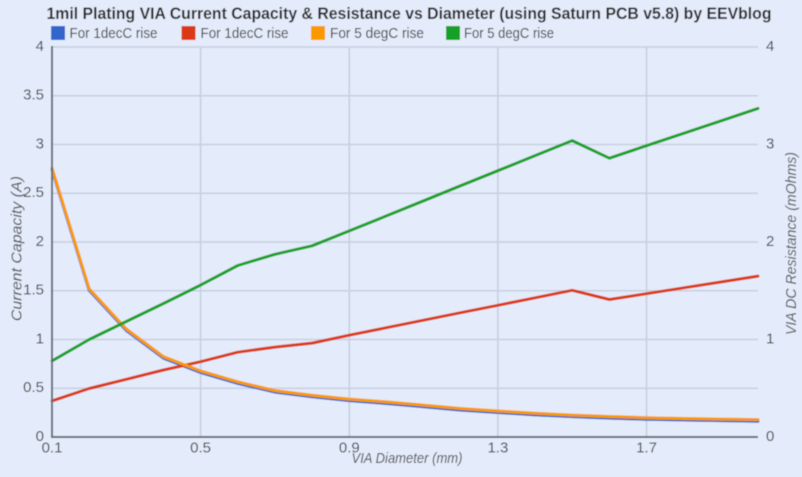  I want to click on svg-text: VIA Diameter (mm), so click(407, 459).